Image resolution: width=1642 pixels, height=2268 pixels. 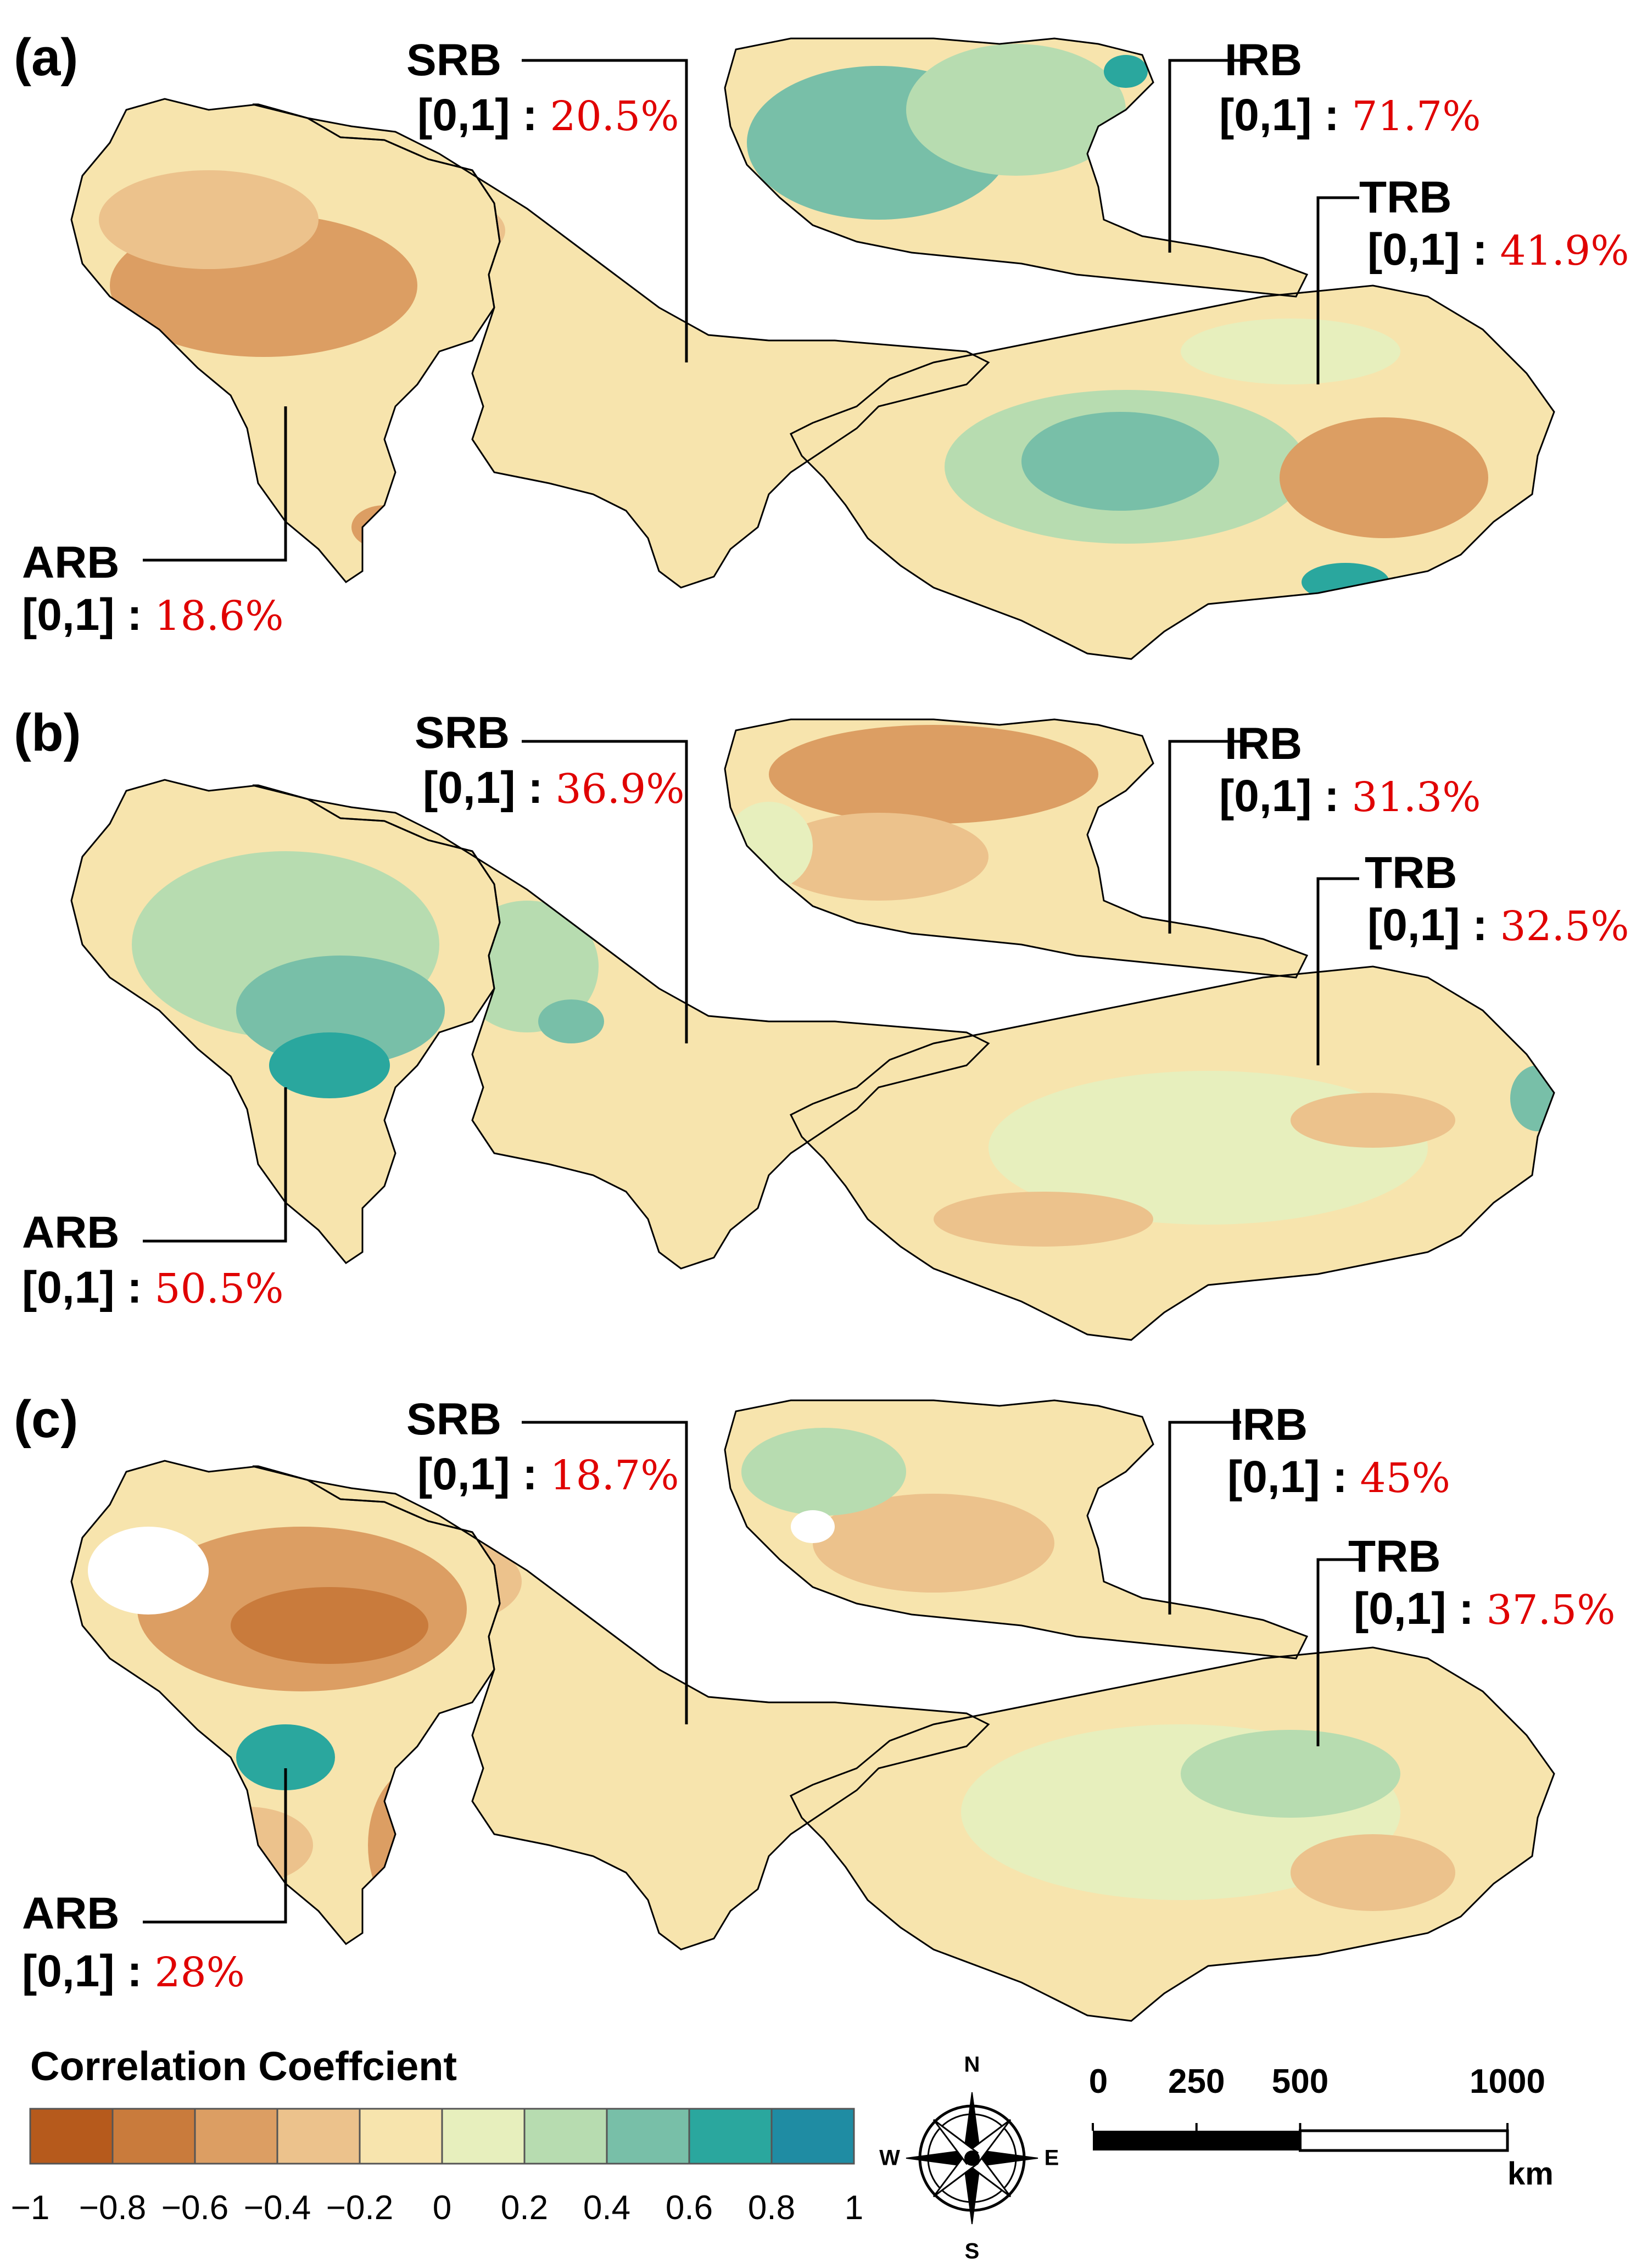 What do you see at coordinates (1405, 197) in the screenshot?
I see `trb-code: TRB` at bounding box center [1405, 197].